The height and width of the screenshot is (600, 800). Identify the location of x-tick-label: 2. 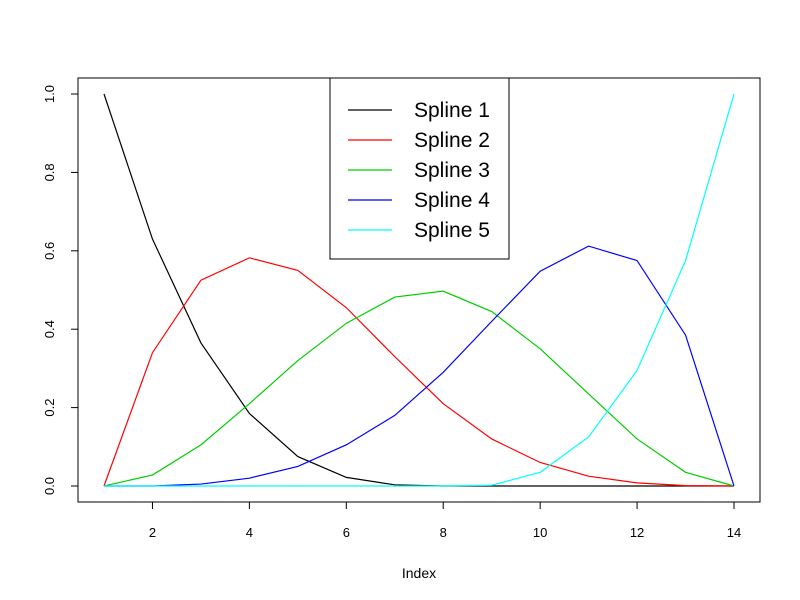
(152, 532).